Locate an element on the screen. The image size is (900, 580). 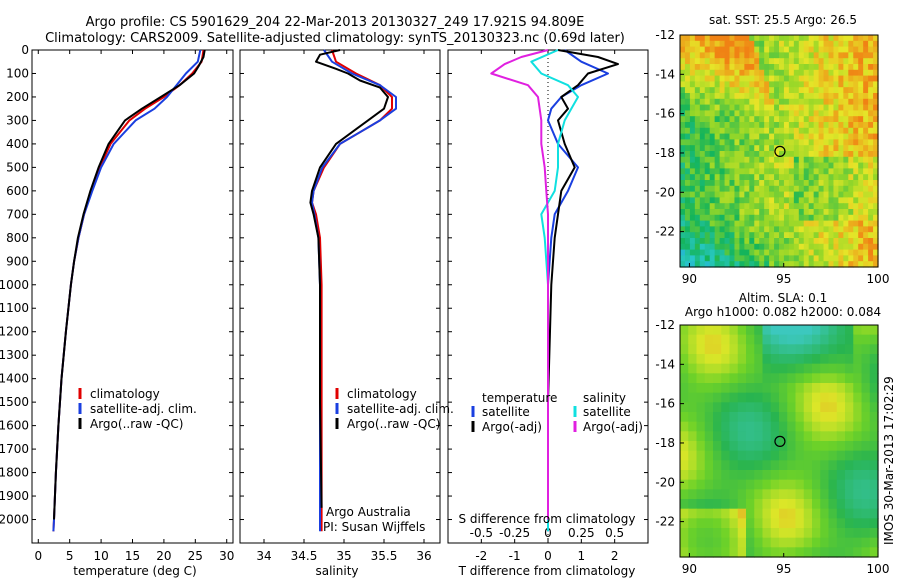
x-tick-label: 100 is located at coordinates (878, 279).